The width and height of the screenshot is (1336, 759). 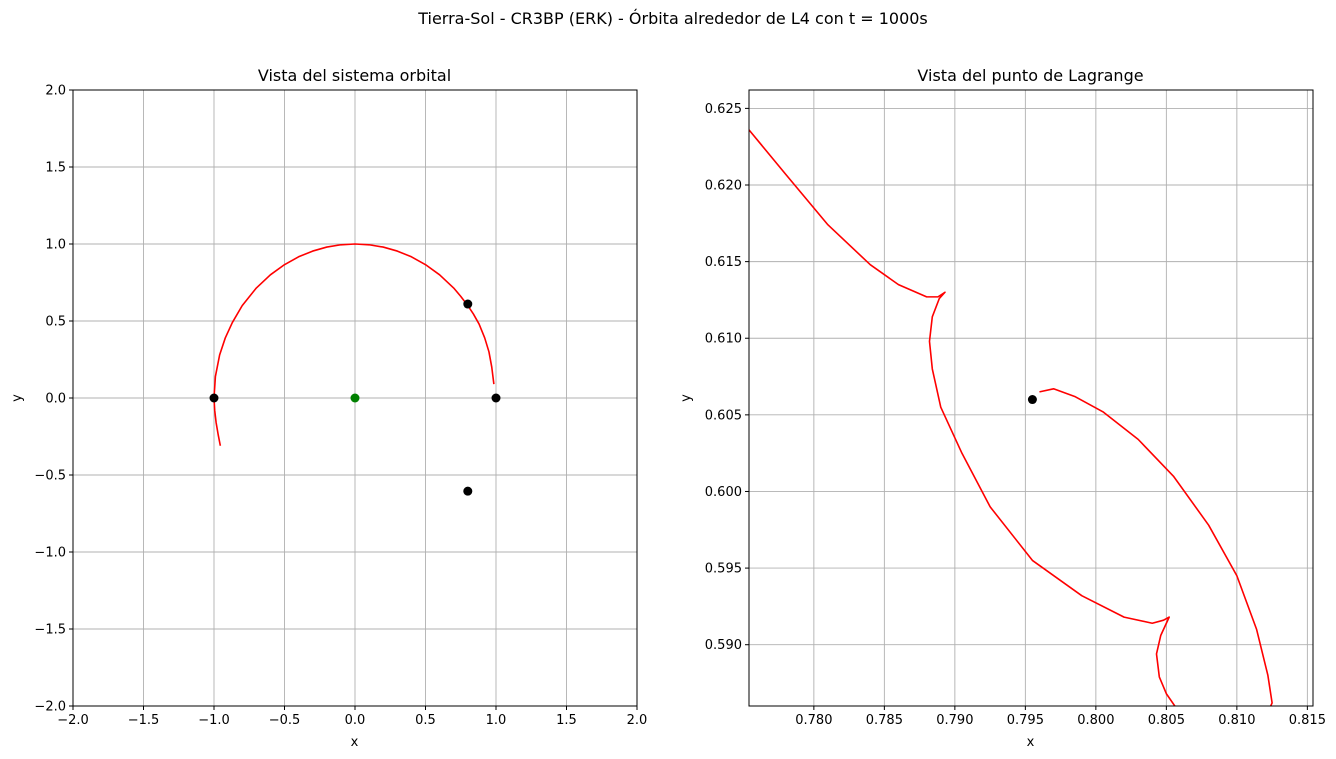 What do you see at coordinates (73, 720) in the screenshot?
I see `x-tick-label: −2.0` at bounding box center [73, 720].